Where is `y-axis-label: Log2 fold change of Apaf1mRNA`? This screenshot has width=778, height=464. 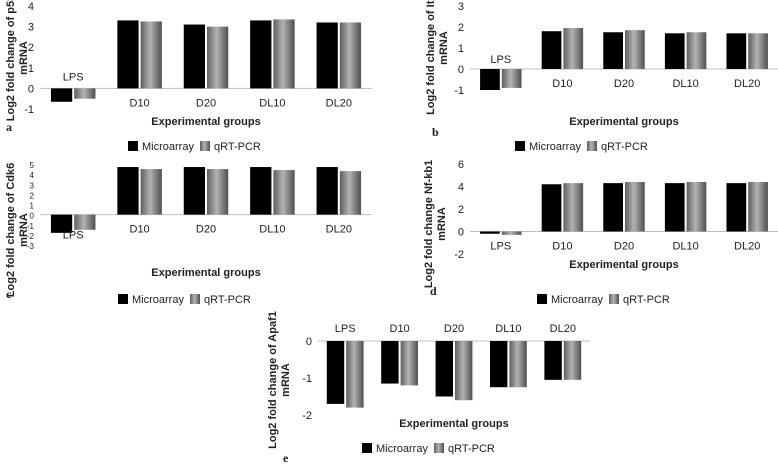 y-axis-label: Log2 fold change of Apaf1mRNA is located at coordinates (279, 380).